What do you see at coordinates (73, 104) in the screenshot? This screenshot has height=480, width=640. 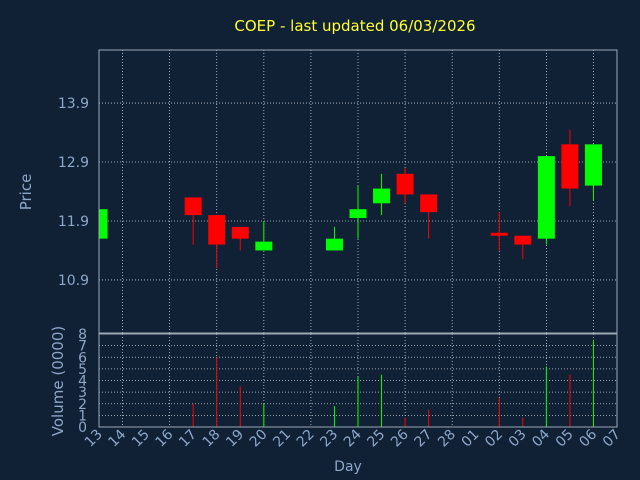 I see `price-tick-label: 13.9` at bounding box center [73, 104].